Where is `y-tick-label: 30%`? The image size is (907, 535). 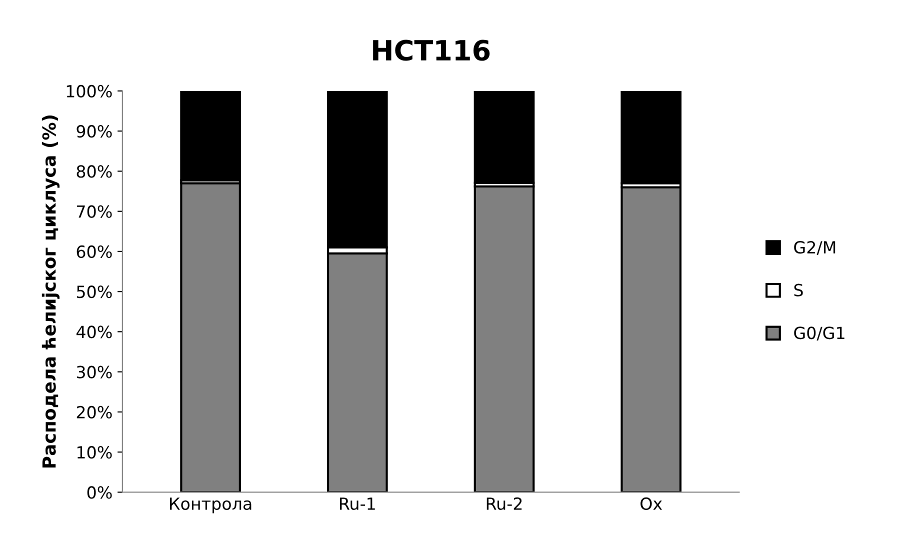
y-tick-label: 30% is located at coordinates (94, 372).